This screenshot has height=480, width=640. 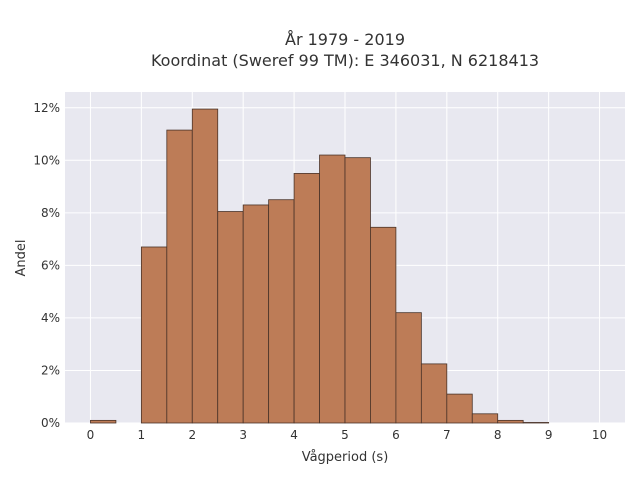 What do you see at coordinates (50, 370) in the screenshot?
I see `y-tick-label: 2%` at bounding box center [50, 370].